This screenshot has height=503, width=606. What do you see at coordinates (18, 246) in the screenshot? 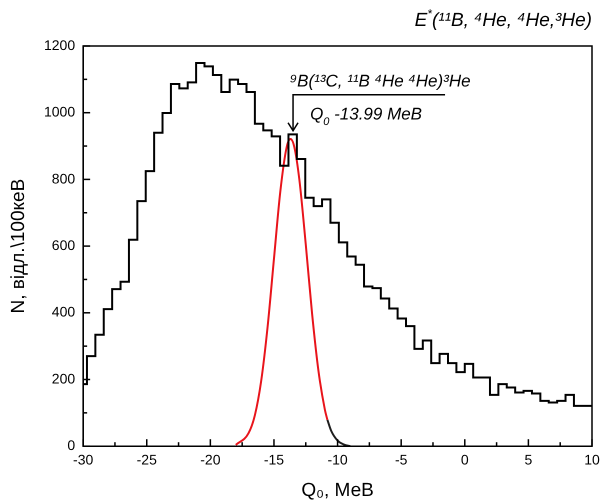
I see `y-axis-title: N, відл.\100кеВ` at bounding box center [18, 246].